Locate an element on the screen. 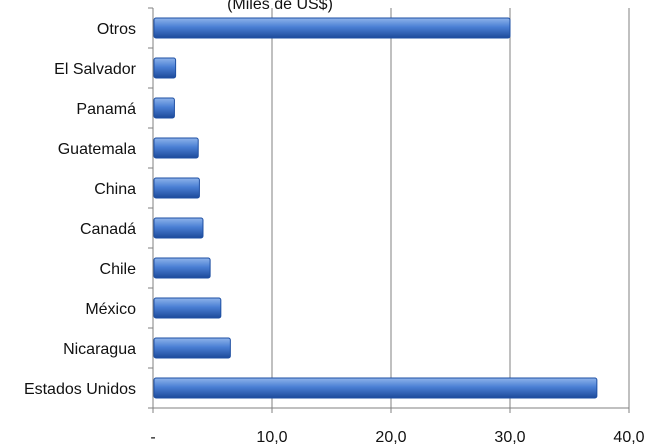  x-tick-label-1: 10,0 is located at coordinates (271, 437).